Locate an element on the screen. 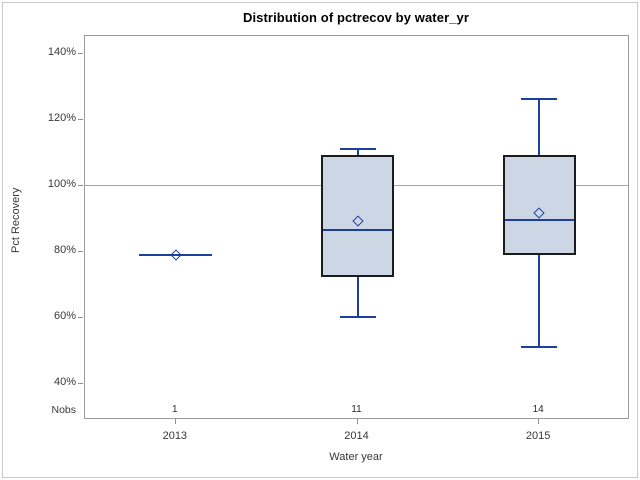 The width and height of the screenshot is (640, 480). nobs-value: 1 is located at coordinates (175, 409).